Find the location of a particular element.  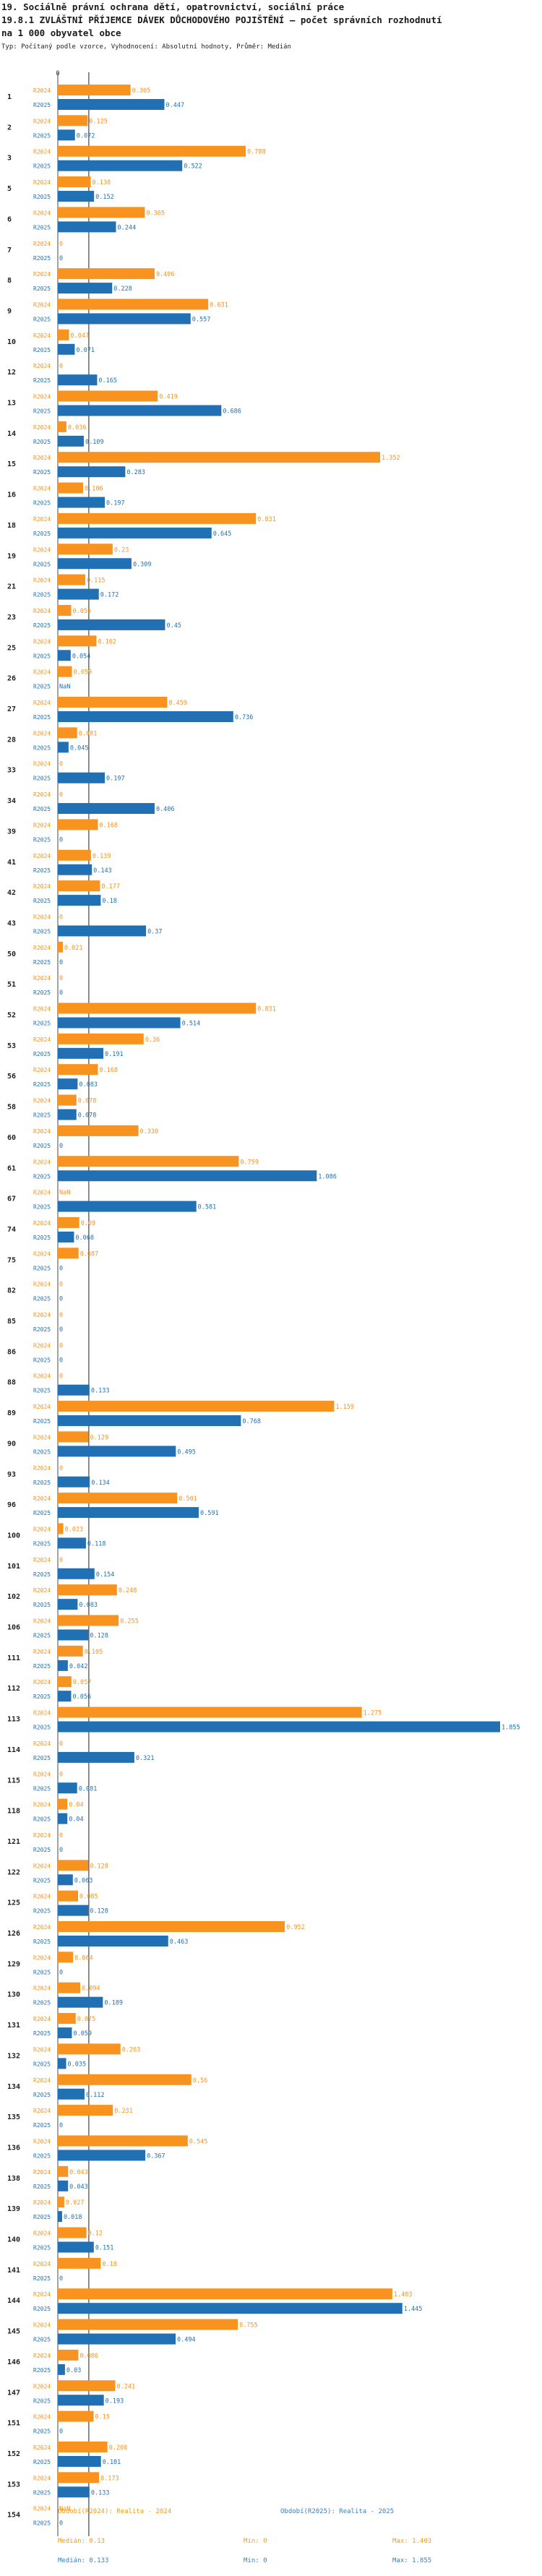

data-label: NaN is located at coordinates (64, 1193).